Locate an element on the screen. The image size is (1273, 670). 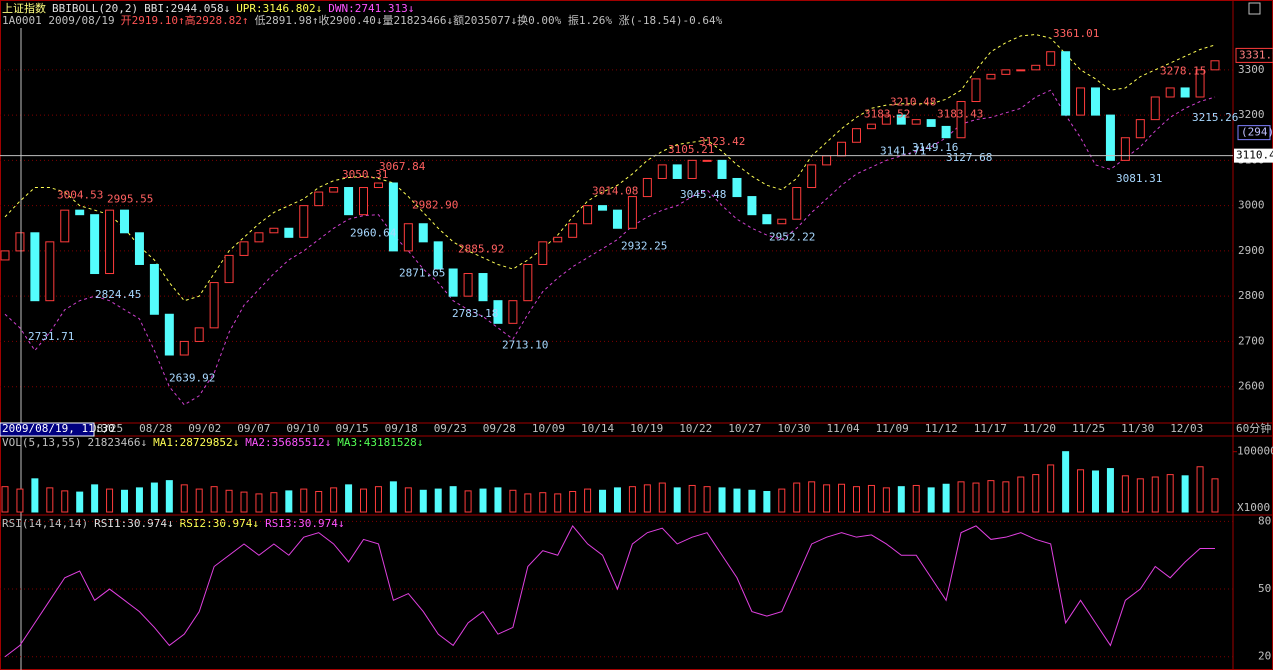
x-tick-label: 09/18 is located at coordinates (401, 428).